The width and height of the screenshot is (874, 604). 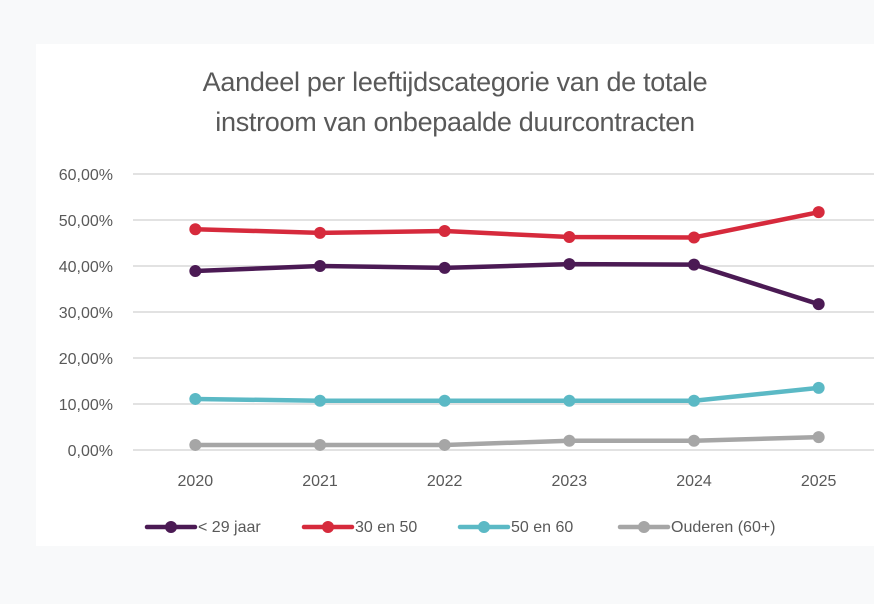 I want to click on x-tick-label: 2021, so click(x=320, y=481).